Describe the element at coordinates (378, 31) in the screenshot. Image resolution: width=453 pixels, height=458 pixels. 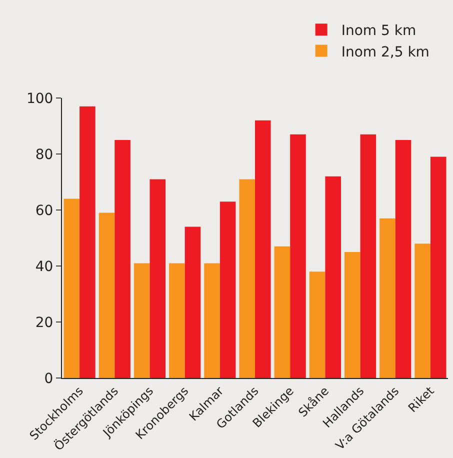
I see `legend-label: Inom 5 km` at that location.